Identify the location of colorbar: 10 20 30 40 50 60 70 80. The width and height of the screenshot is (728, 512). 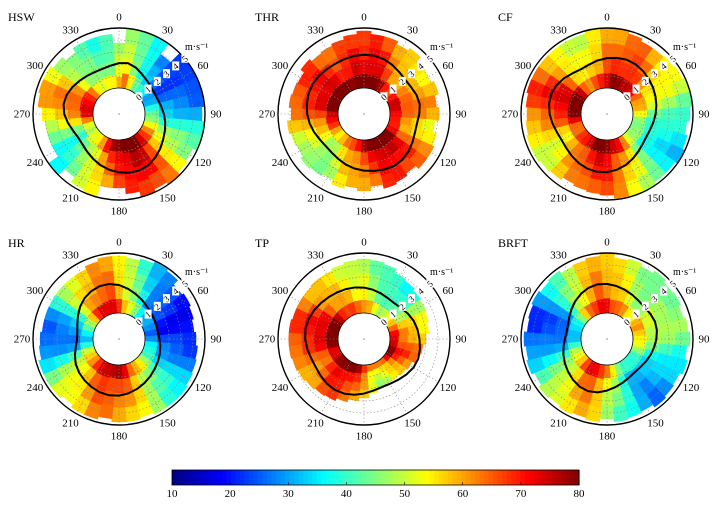
(376, 484).